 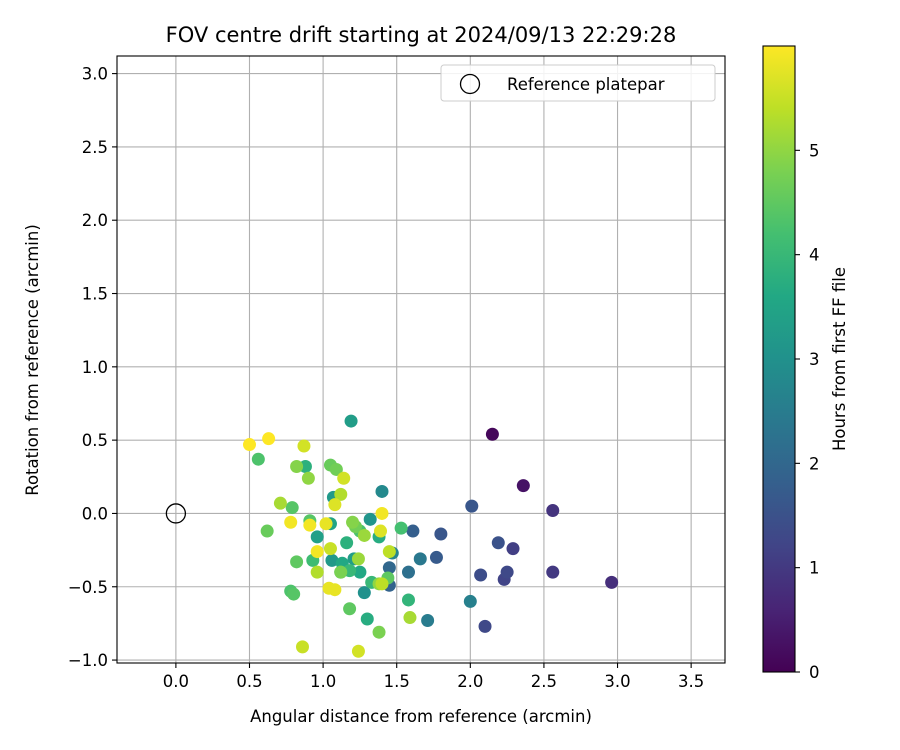 What do you see at coordinates (470, 84) in the screenshot?
I see `legend-marker-icon` at bounding box center [470, 84].